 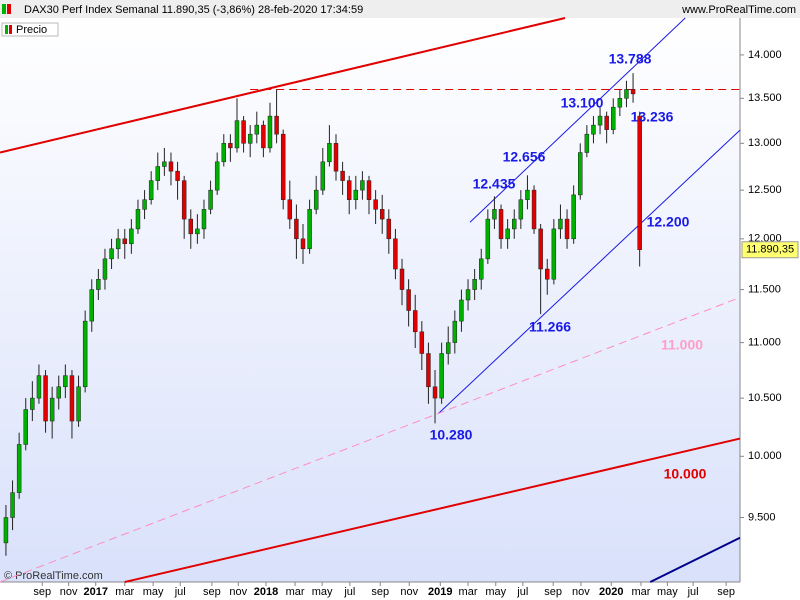 What do you see at coordinates (451, 435) in the screenshot?
I see `annotation: 10.280` at bounding box center [451, 435].